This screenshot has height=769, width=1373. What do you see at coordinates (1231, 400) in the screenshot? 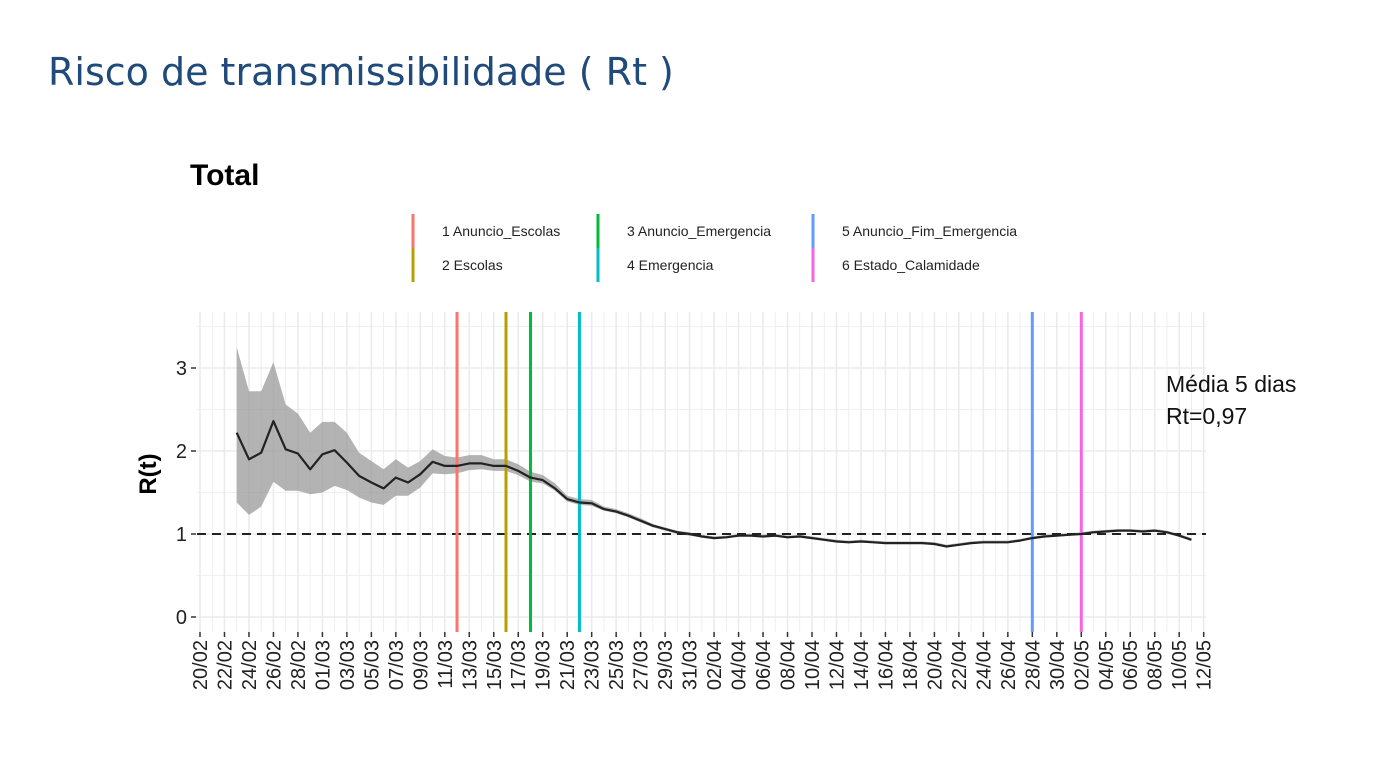
I see `average-note: Média 5 dias Rt=0,97` at bounding box center [1231, 400].